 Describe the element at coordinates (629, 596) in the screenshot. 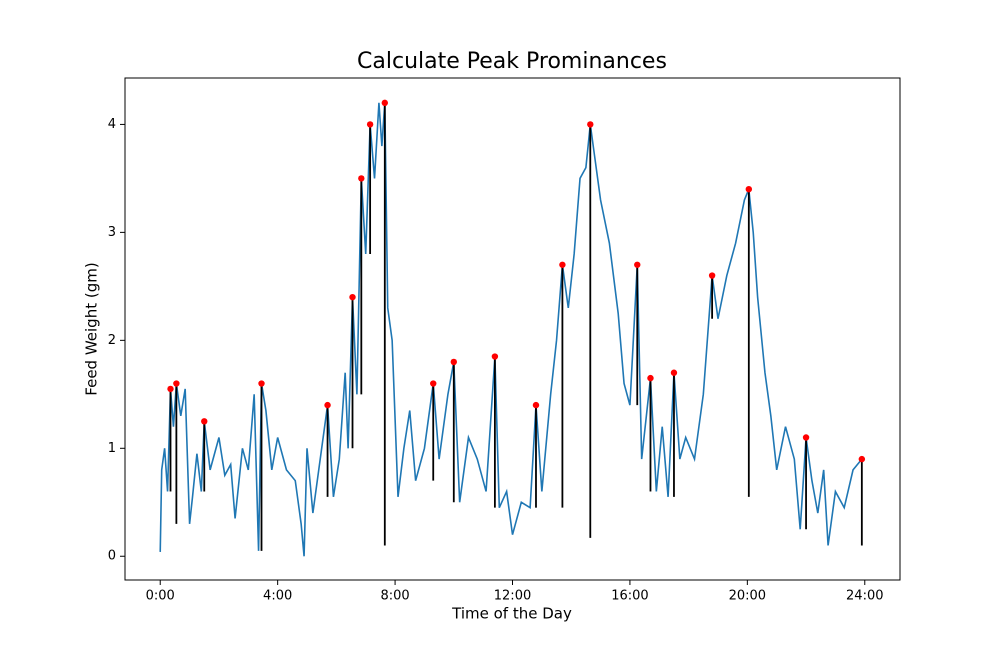

I see `x-tick-label: 16:00` at that location.